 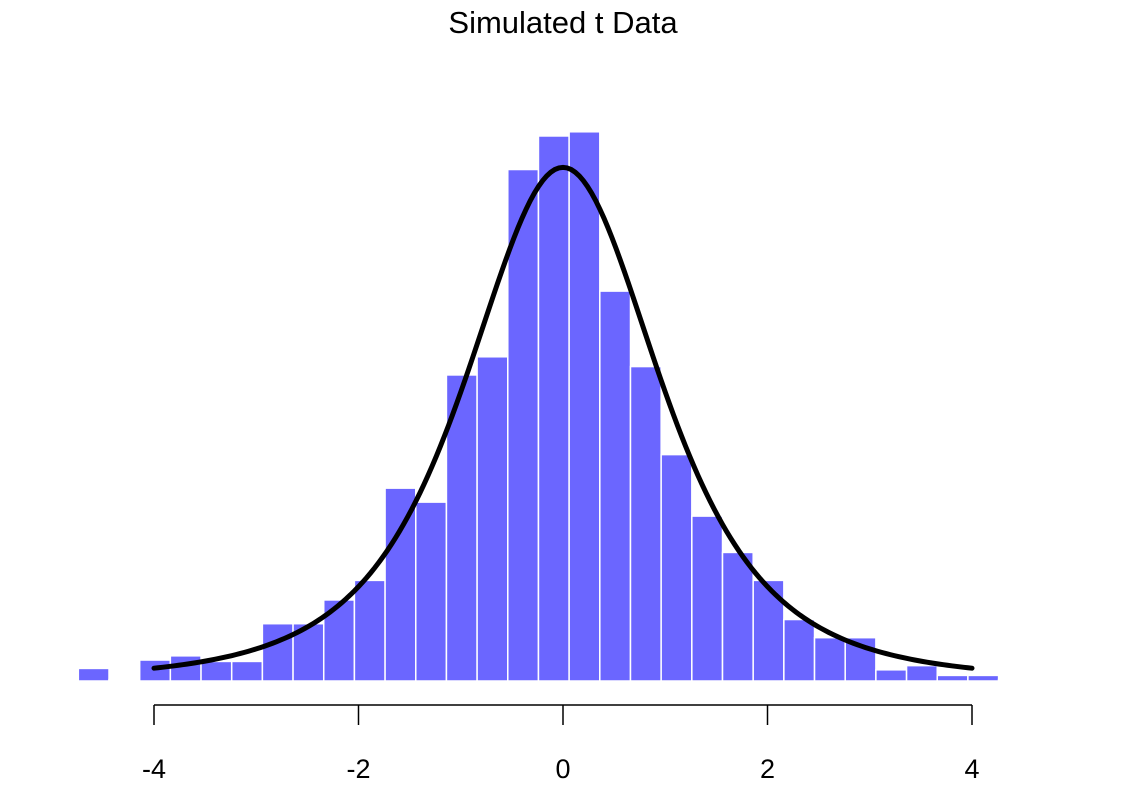 I want to click on chart-title: Simulated t Data, so click(x=563, y=22).